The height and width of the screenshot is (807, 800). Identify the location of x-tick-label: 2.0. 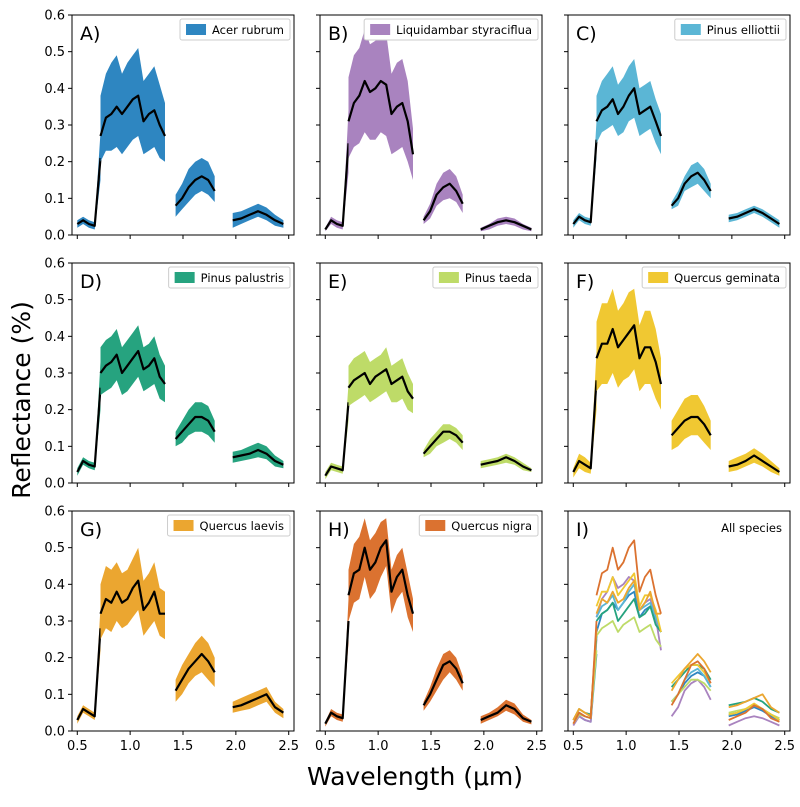
(484, 746).